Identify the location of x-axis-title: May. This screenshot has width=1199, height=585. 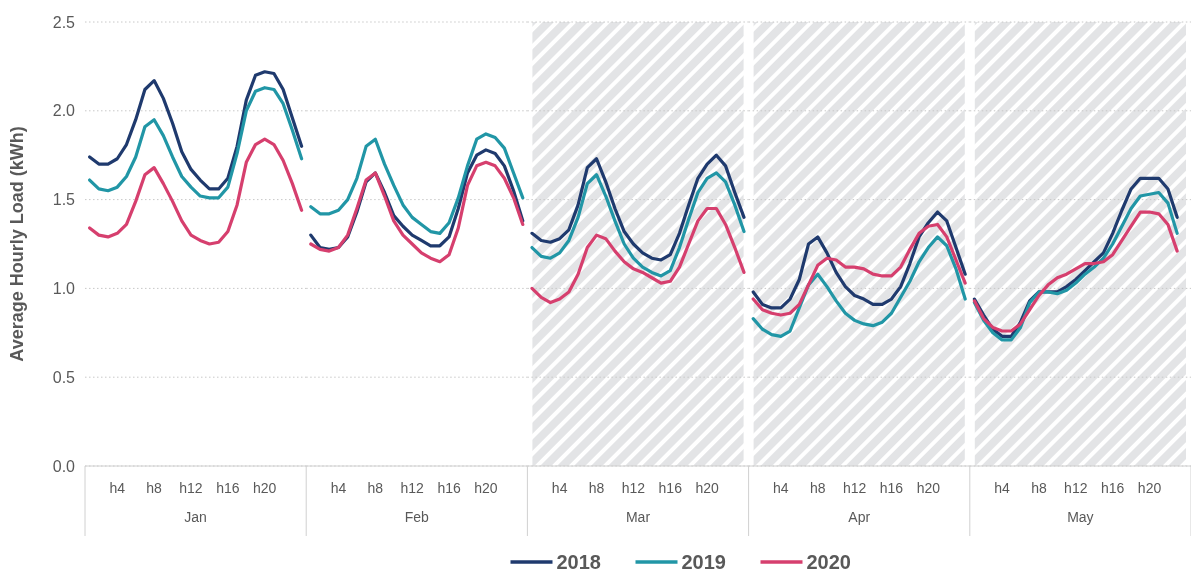
(1080, 517).